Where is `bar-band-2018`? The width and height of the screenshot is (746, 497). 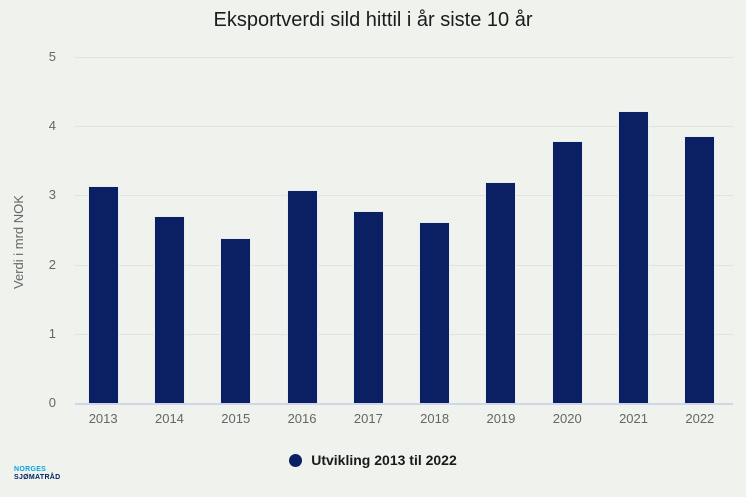
bar-band-2018 is located at coordinates (434, 230).